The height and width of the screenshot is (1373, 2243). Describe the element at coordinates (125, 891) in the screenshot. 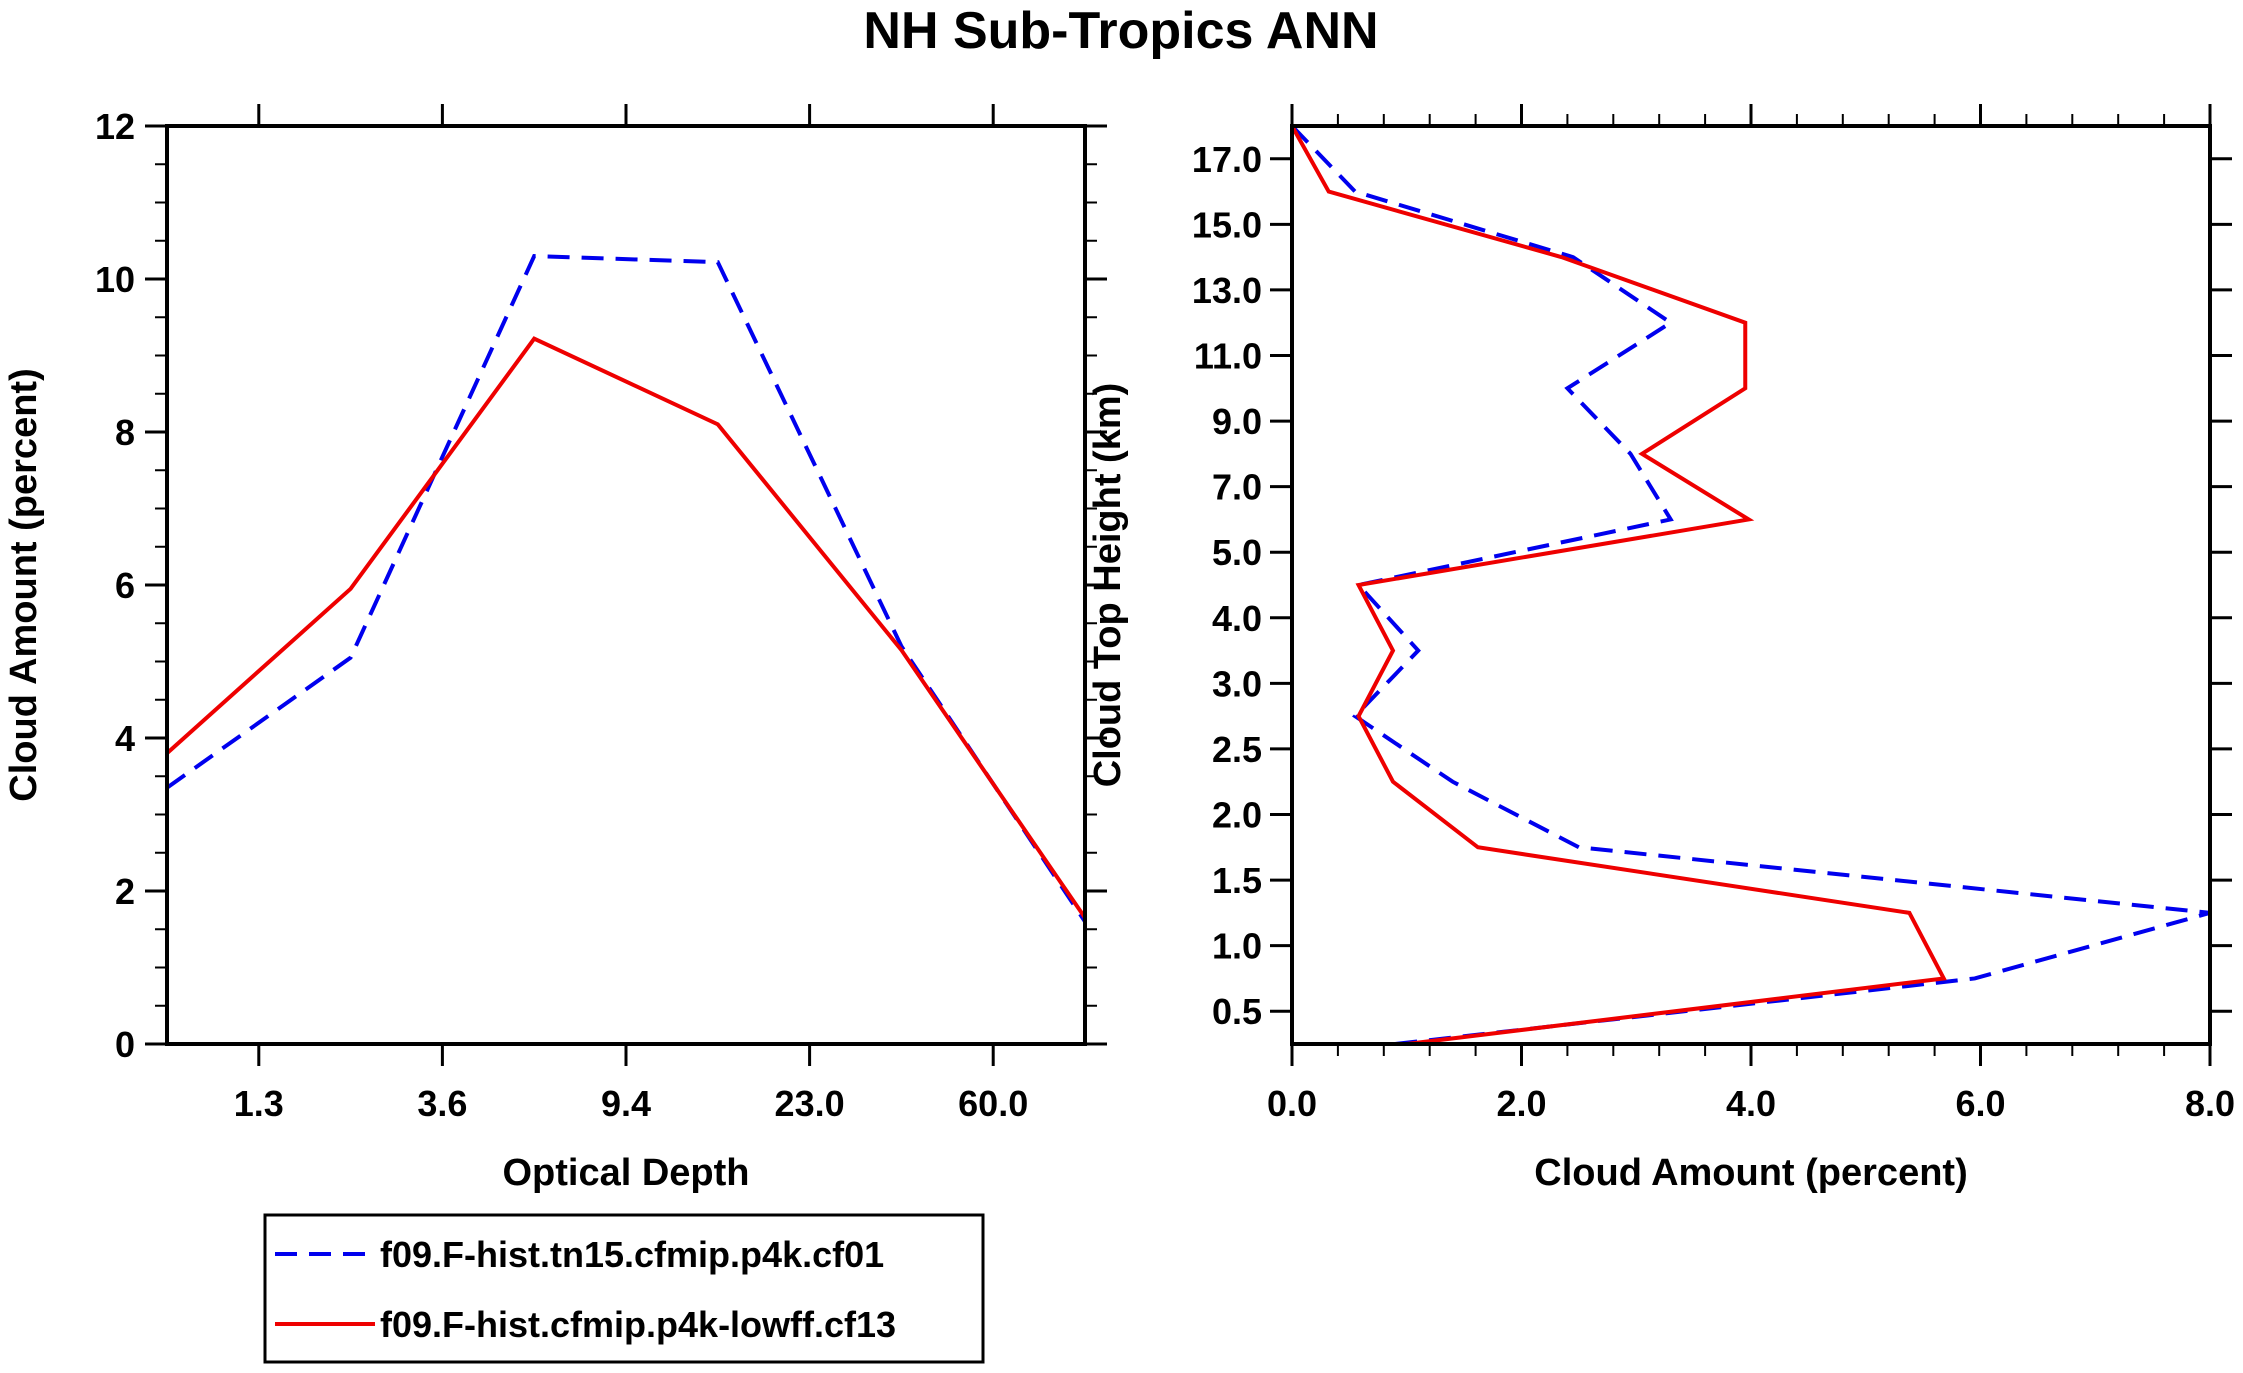

I see `y-tick-label: 2` at that location.